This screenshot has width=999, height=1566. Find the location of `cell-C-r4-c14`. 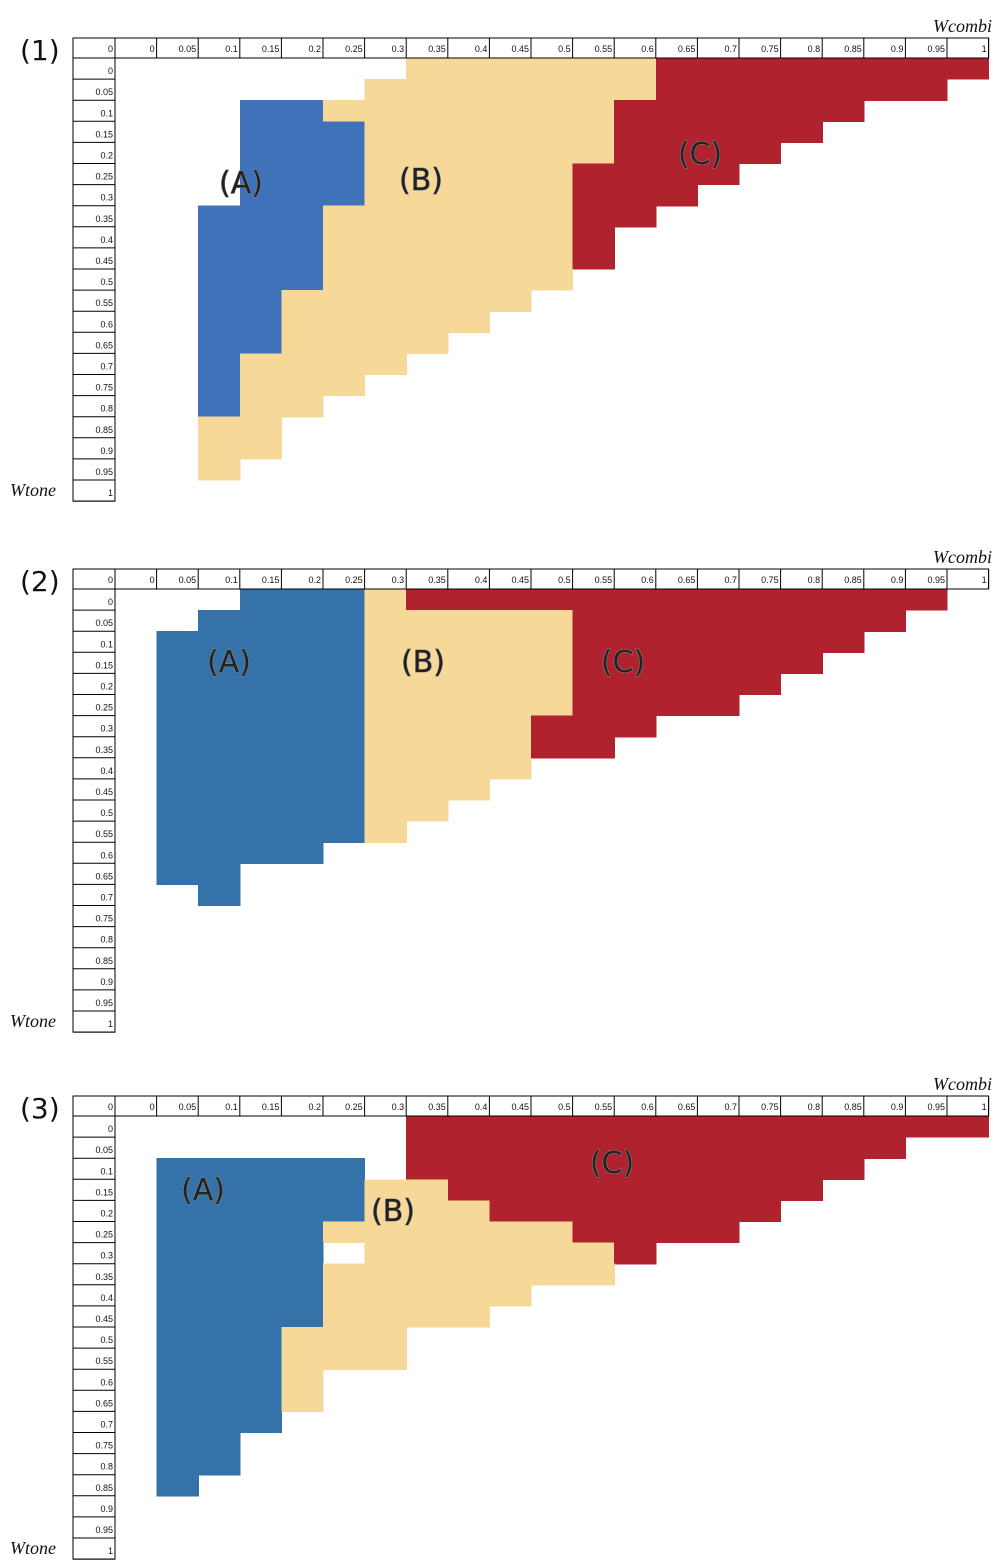

cell-C-r4-c14 is located at coordinates (718, 1211).